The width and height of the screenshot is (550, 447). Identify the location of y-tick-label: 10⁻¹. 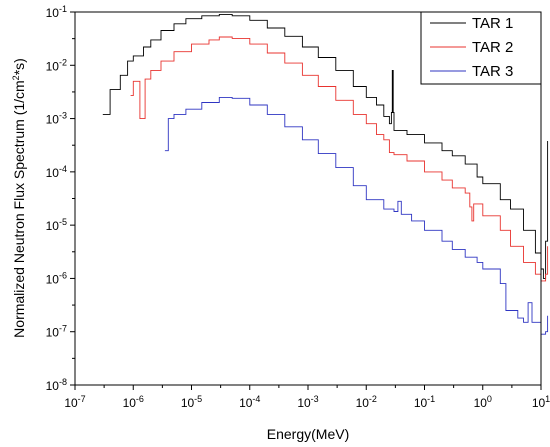
(56, 12).